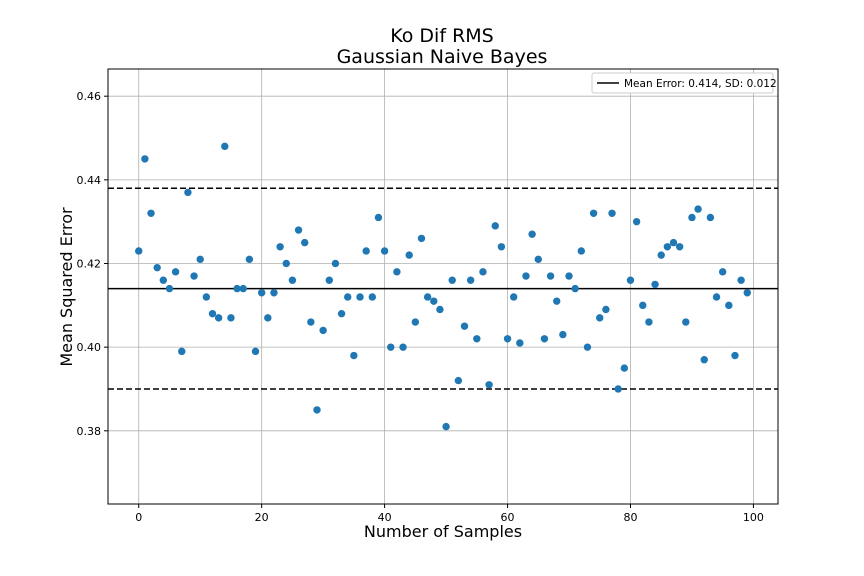 Image resolution: width=864 pixels, height=576 pixels. Describe the element at coordinates (89, 347) in the screenshot. I see `y-tick-label: 0.40` at that location.